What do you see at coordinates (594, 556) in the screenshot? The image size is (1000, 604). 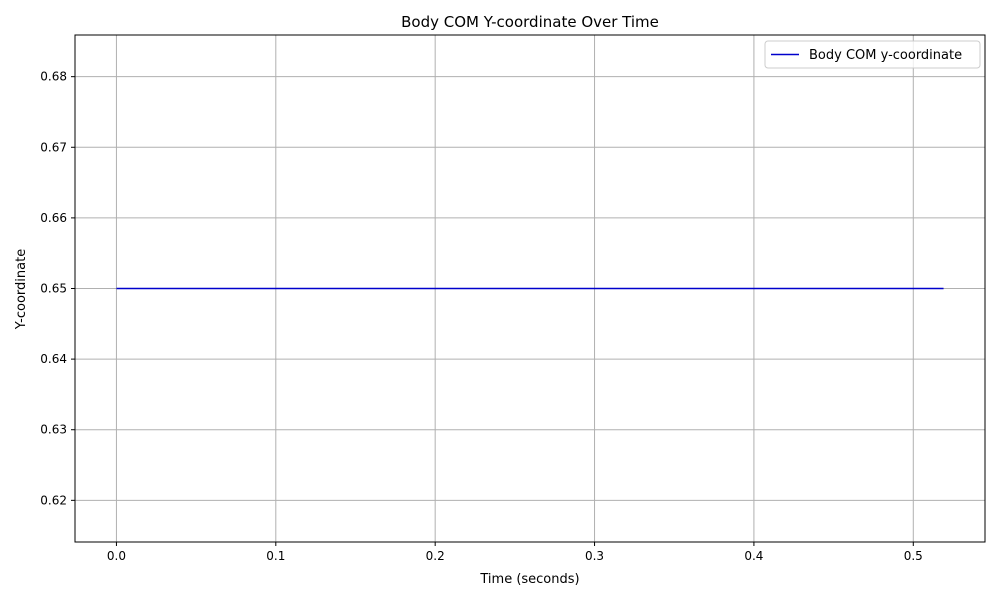 I see `x-tick-label: 0.3` at bounding box center [594, 556].